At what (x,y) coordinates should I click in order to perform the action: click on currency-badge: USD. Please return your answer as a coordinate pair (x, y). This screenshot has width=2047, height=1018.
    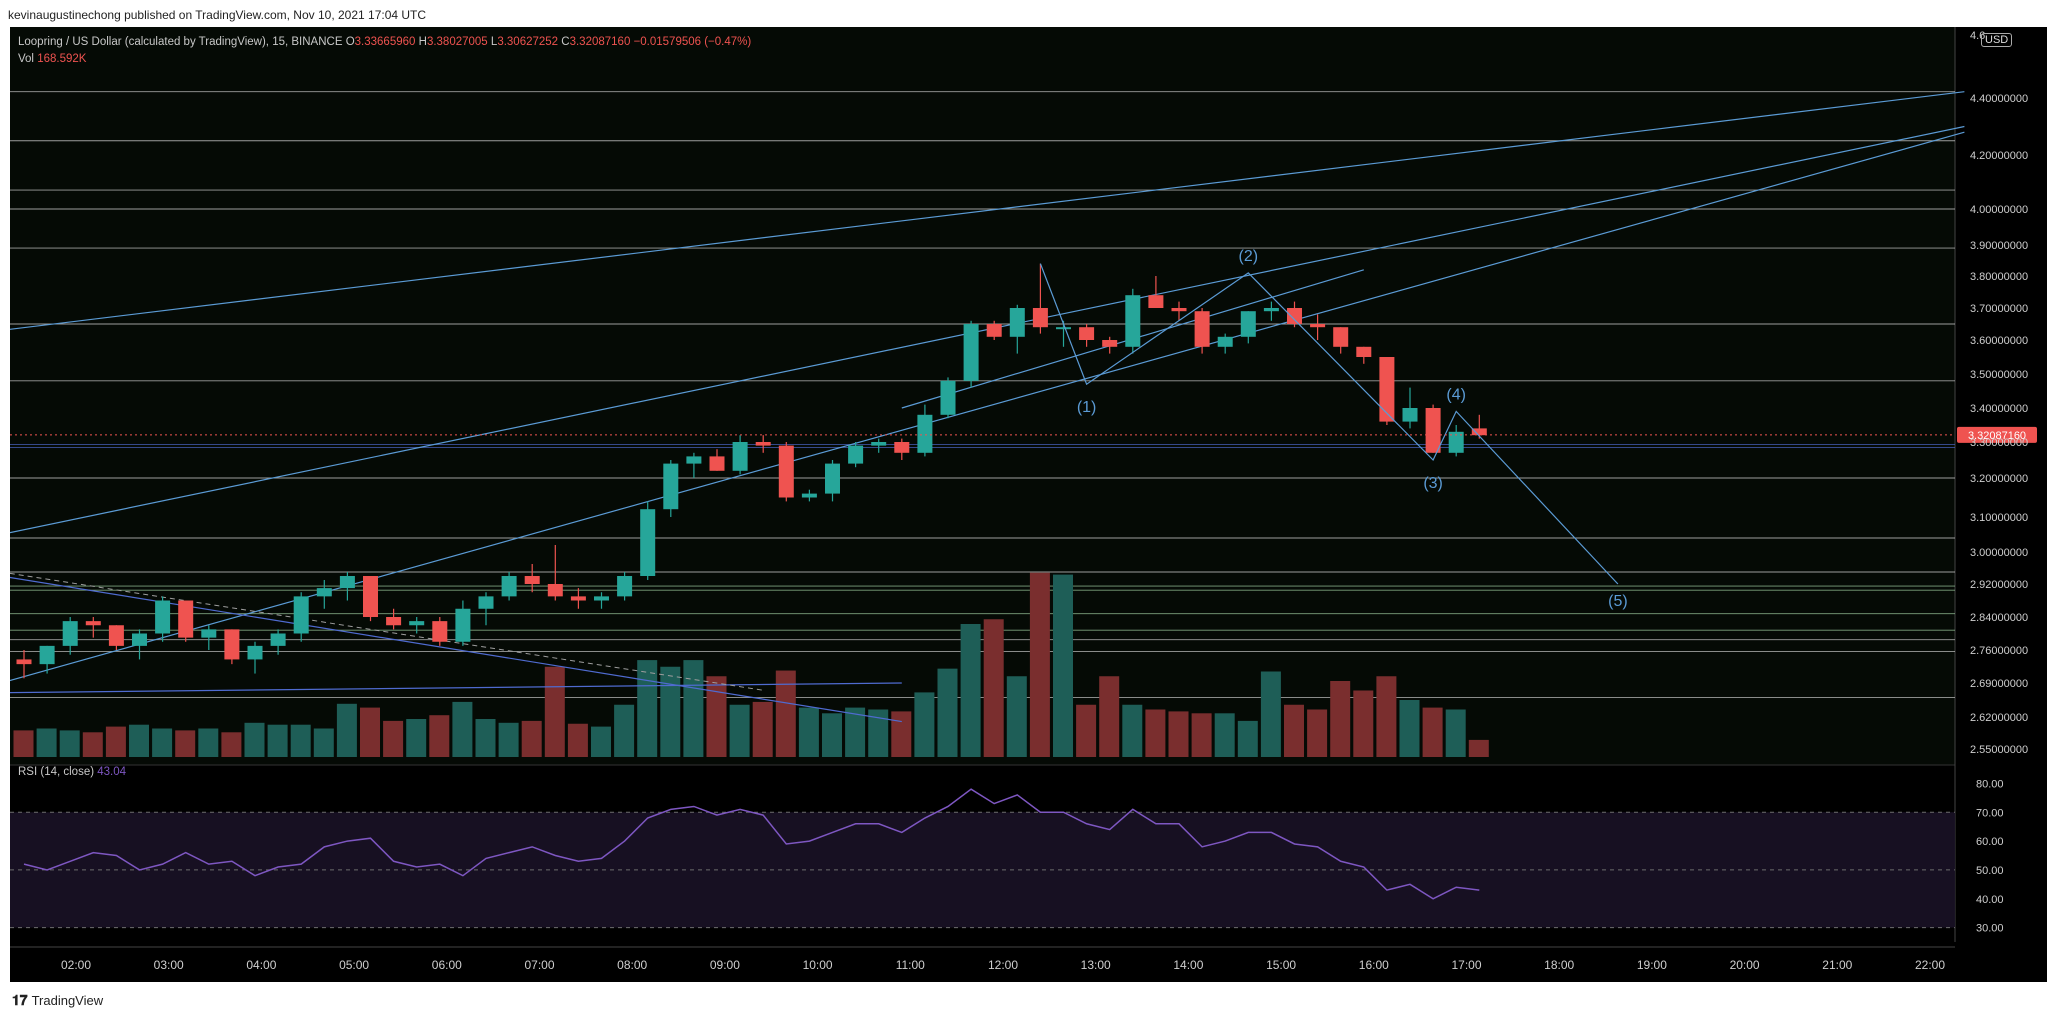
    Looking at the image, I should click on (1997, 40).